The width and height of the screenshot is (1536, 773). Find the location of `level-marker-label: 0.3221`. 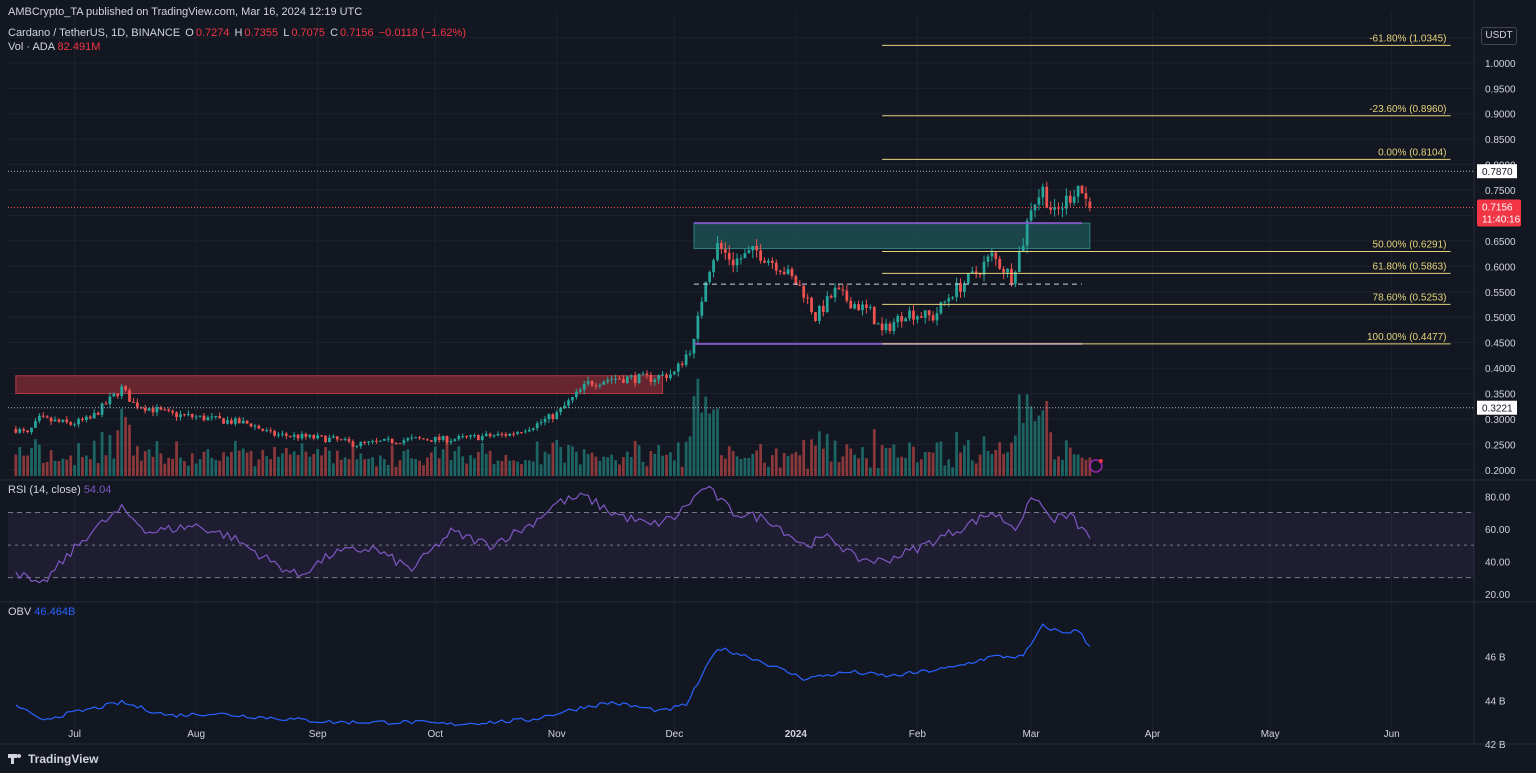

level-marker-label: 0.3221 is located at coordinates (1497, 409).